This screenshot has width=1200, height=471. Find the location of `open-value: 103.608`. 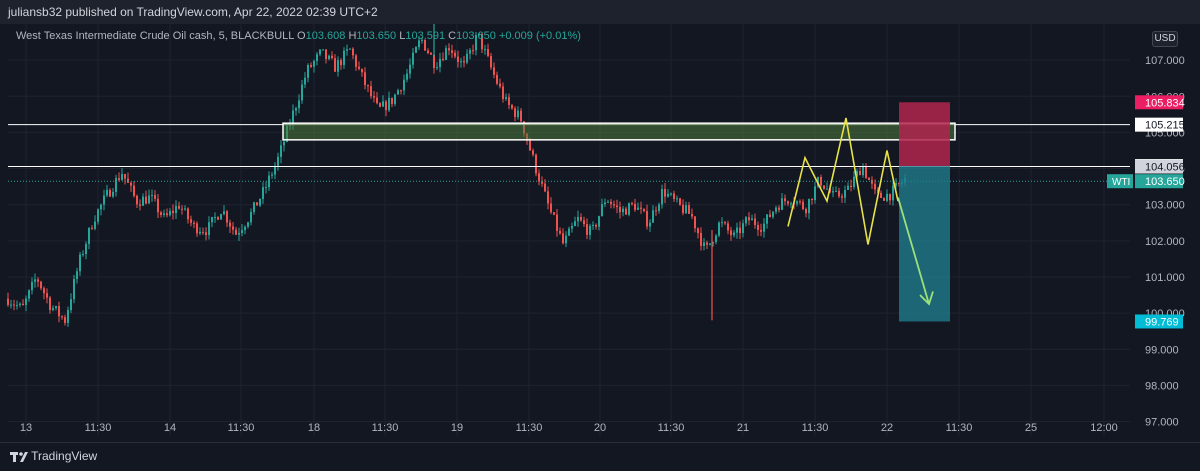

open-value: 103.608 is located at coordinates (325, 36).